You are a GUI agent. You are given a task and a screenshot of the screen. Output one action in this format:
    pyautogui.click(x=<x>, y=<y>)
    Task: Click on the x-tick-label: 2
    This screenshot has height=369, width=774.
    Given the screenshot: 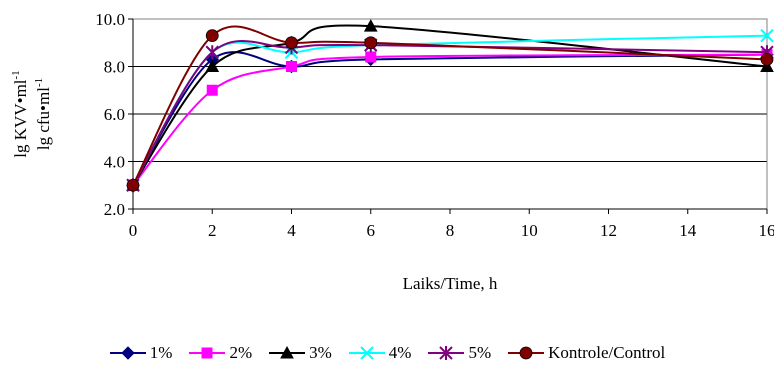 What is the action you would take?
    pyautogui.click(x=212, y=230)
    